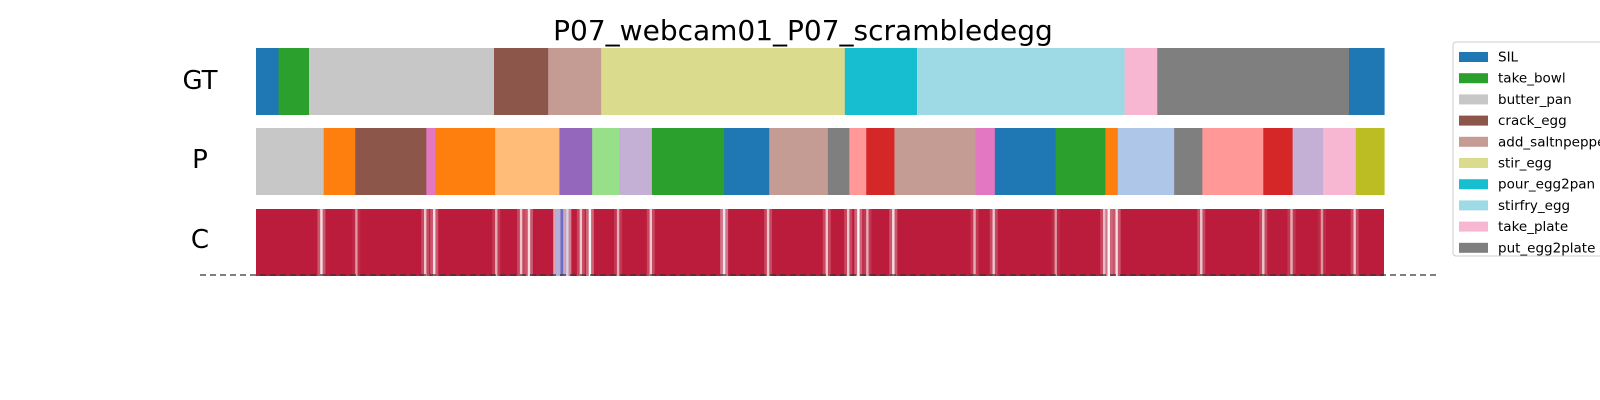 The height and width of the screenshot is (400, 1600). Describe the element at coordinates (1489, 58) in the screenshot. I see `legend-item: SIL` at that location.